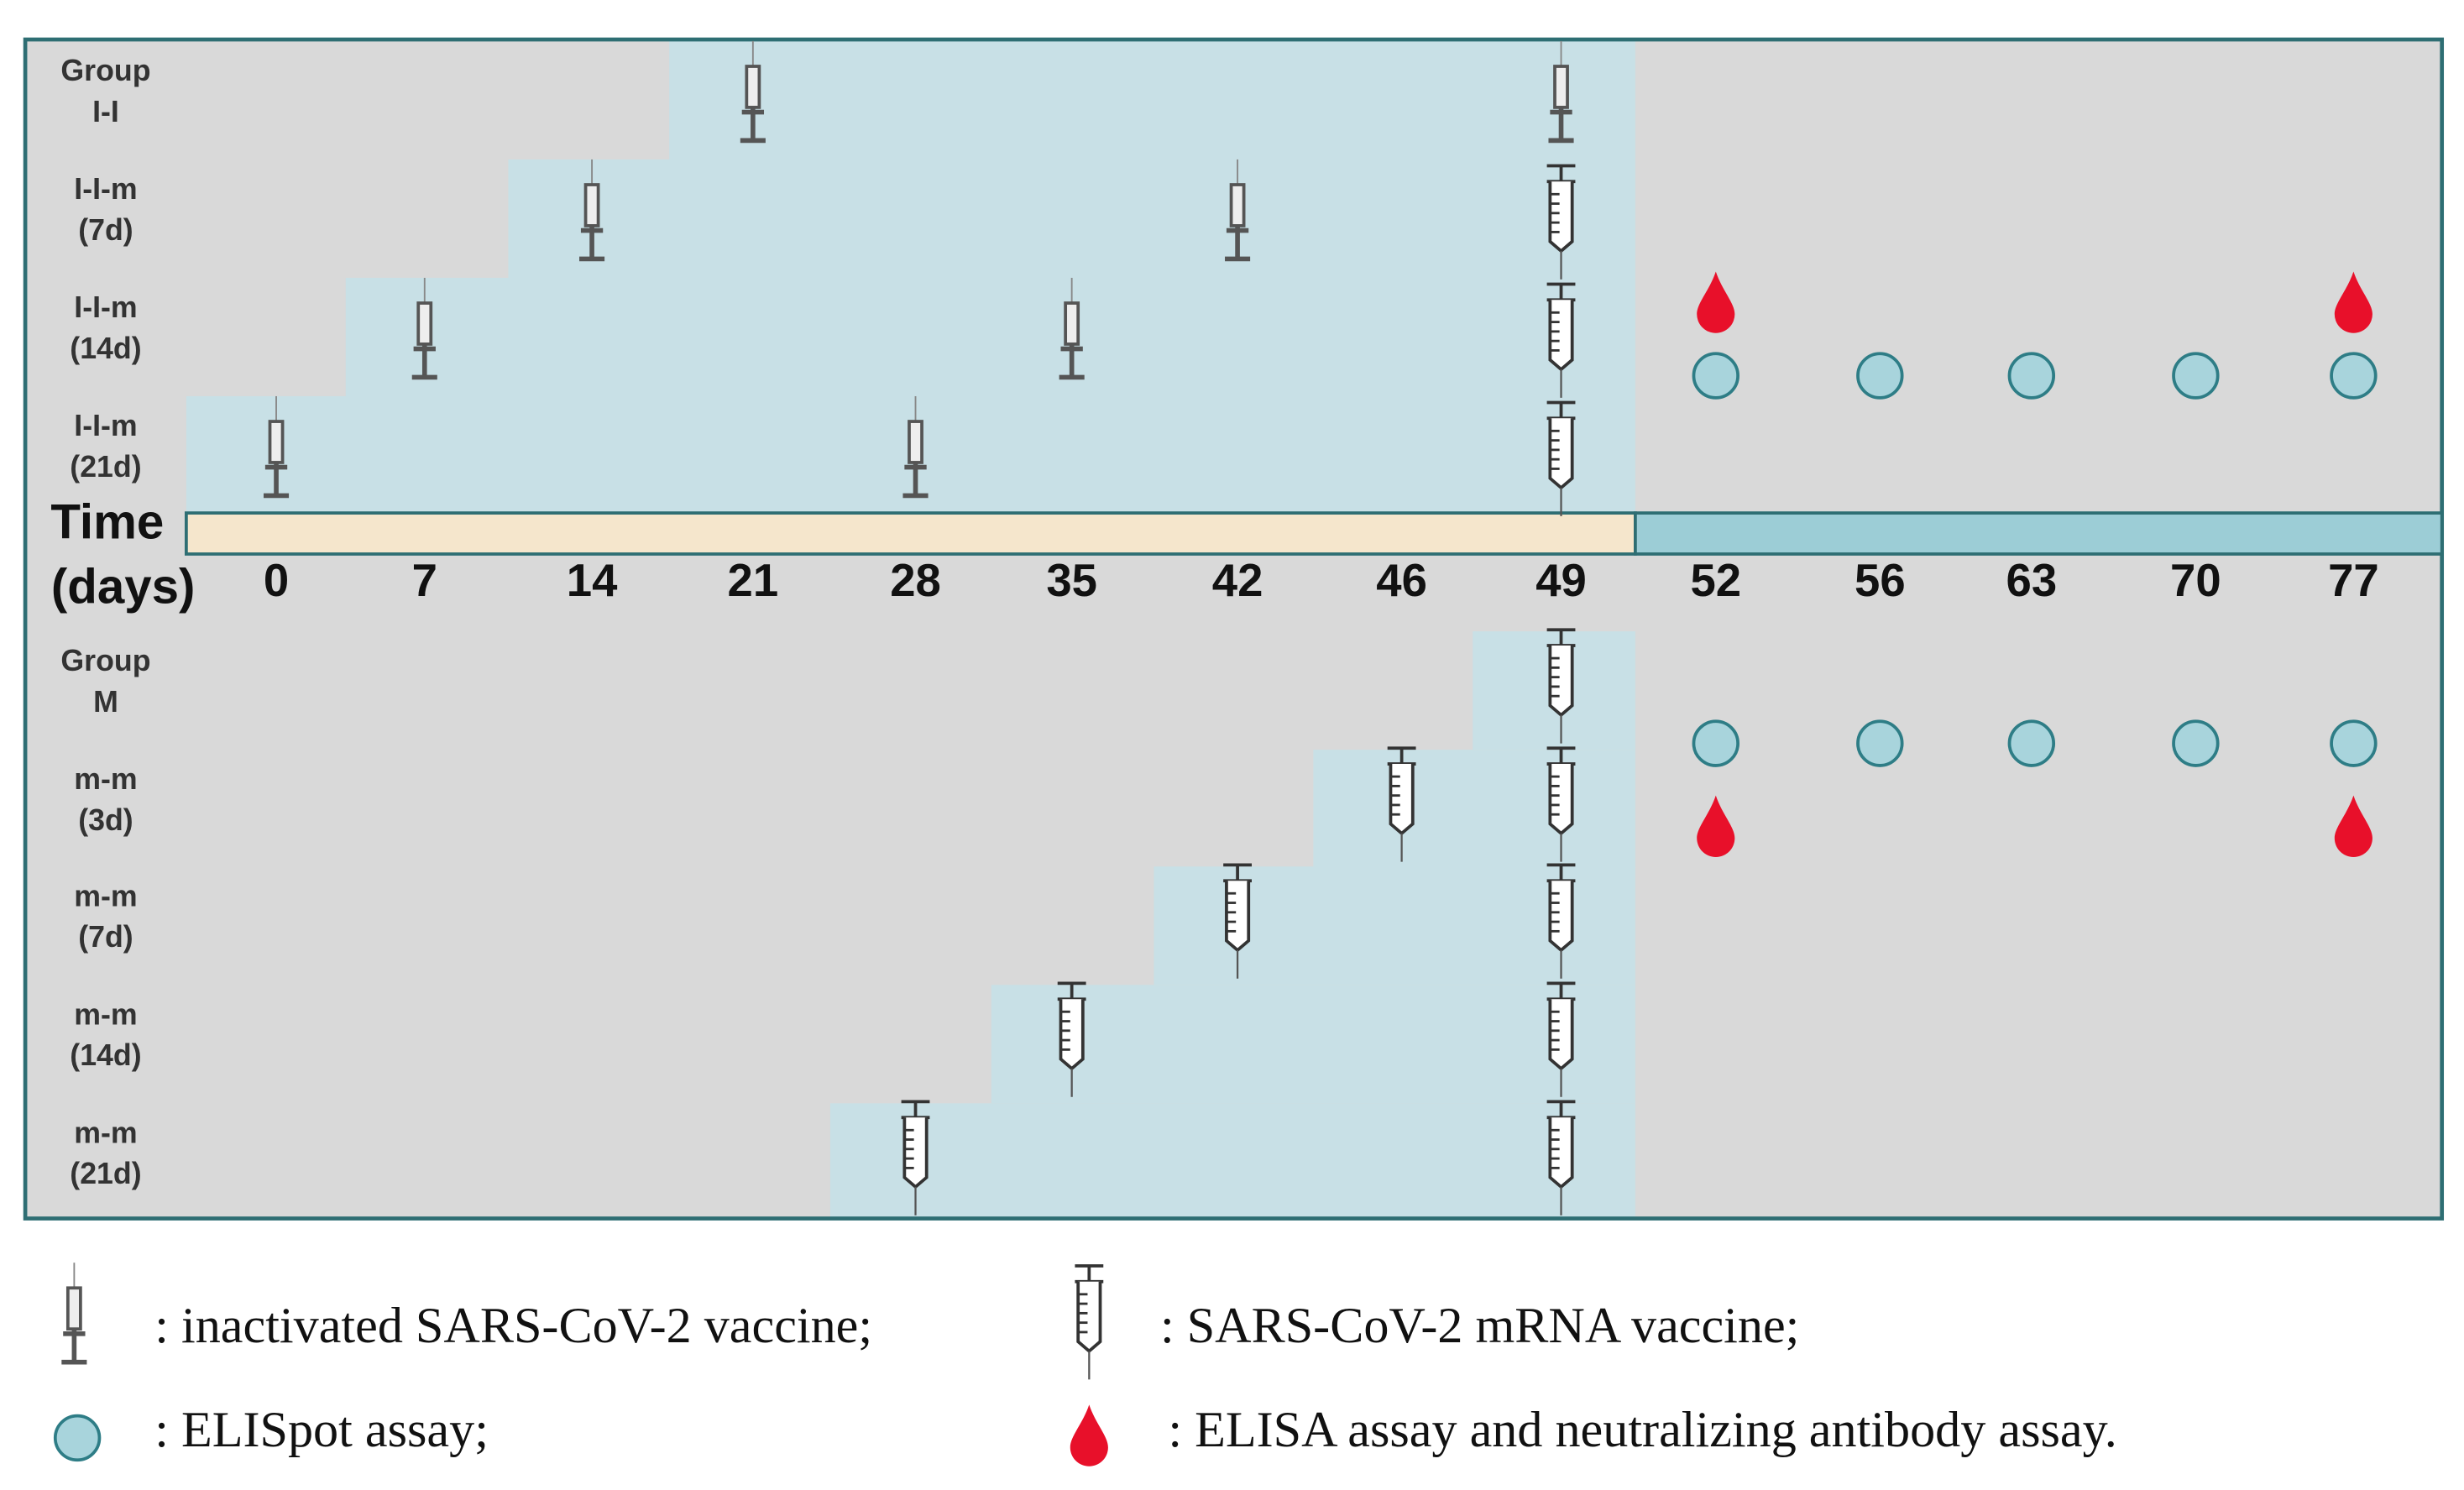 The height and width of the screenshot is (1490, 2464). What do you see at coordinates (2353, 580) in the screenshot?
I see `time-tick: 77` at bounding box center [2353, 580].